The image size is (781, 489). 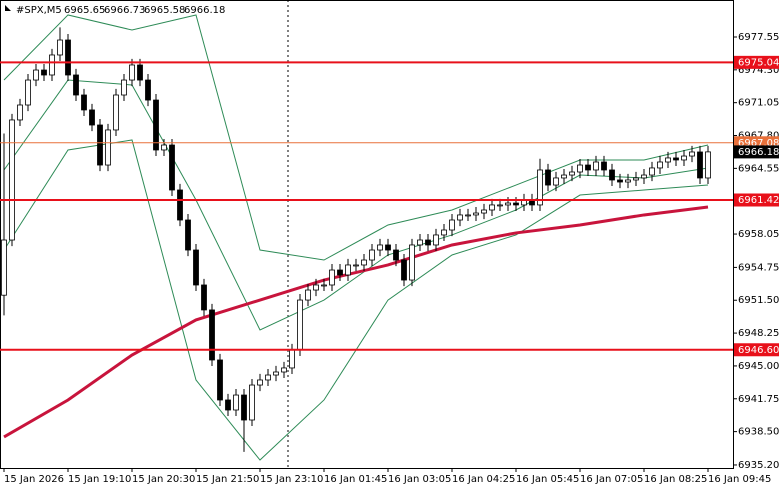 What do you see at coordinates (758, 300) in the screenshot?
I see `y-tick-label: 6951.50` at bounding box center [758, 300].